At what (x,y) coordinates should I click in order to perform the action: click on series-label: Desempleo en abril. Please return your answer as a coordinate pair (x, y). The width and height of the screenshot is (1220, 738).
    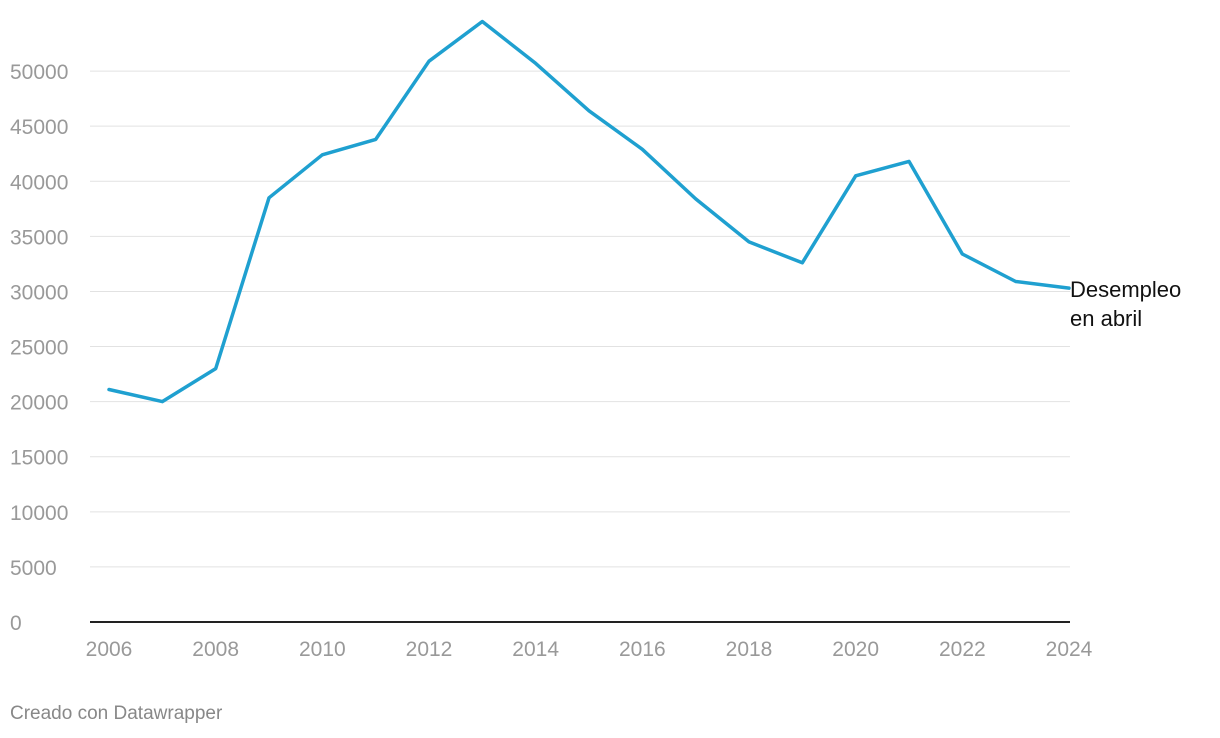
    Looking at the image, I should click on (1125, 304).